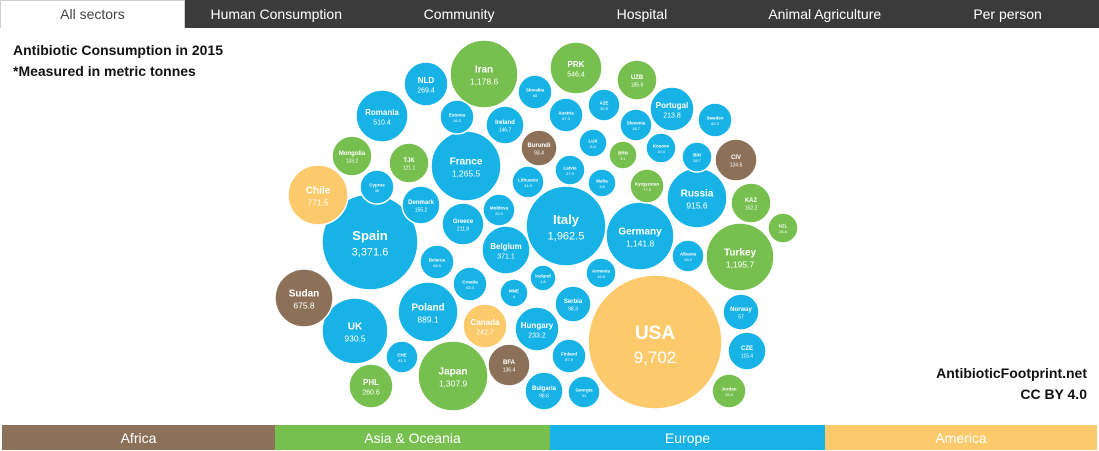  Describe the element at coordinates (1007, 14) in the screenshot. I see `tab-per-person: Per person` at that location.